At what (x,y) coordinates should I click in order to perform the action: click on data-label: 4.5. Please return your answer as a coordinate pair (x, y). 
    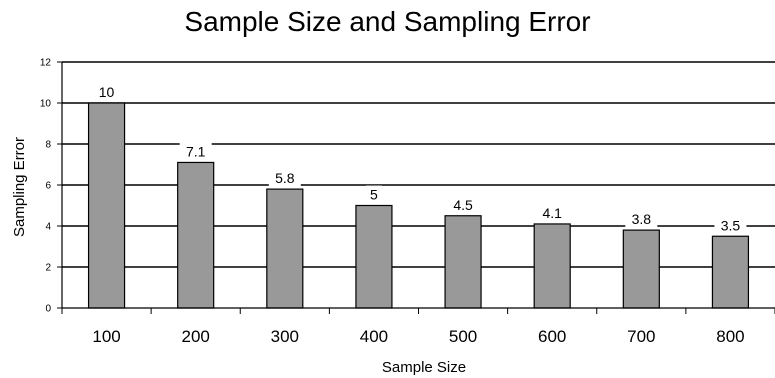
    Looking at the image, I should click on (463, 205).